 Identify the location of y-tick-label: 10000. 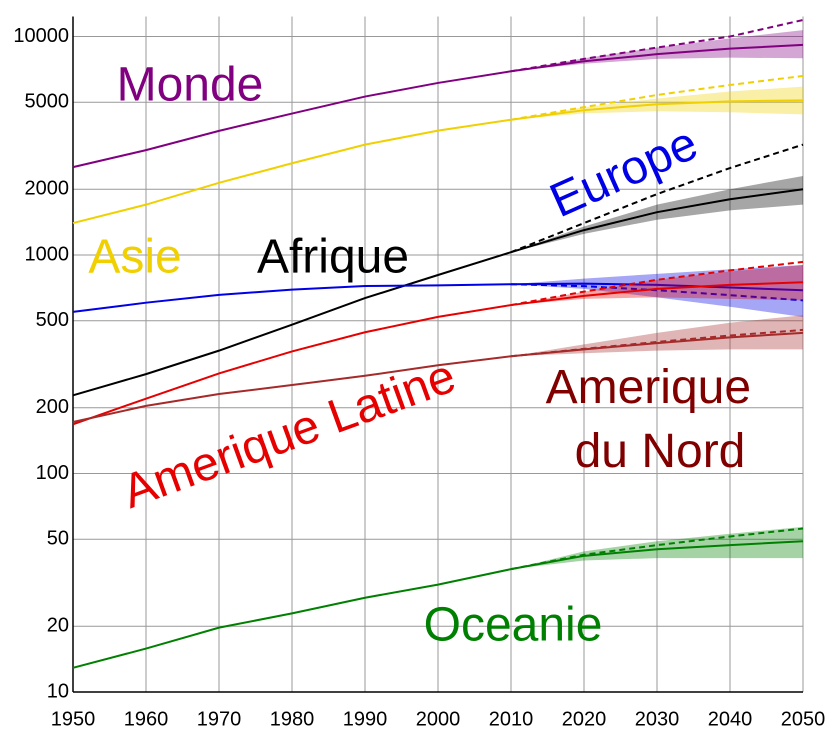
(41, 36).